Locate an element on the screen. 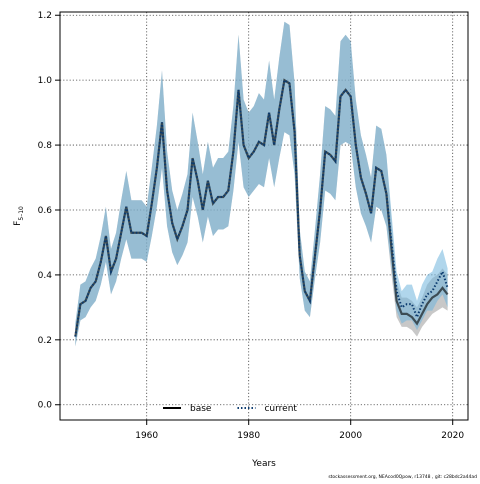 This screenshot has width=480, height=484. y-axis-label-main: F is located at coordinates (18, 223).